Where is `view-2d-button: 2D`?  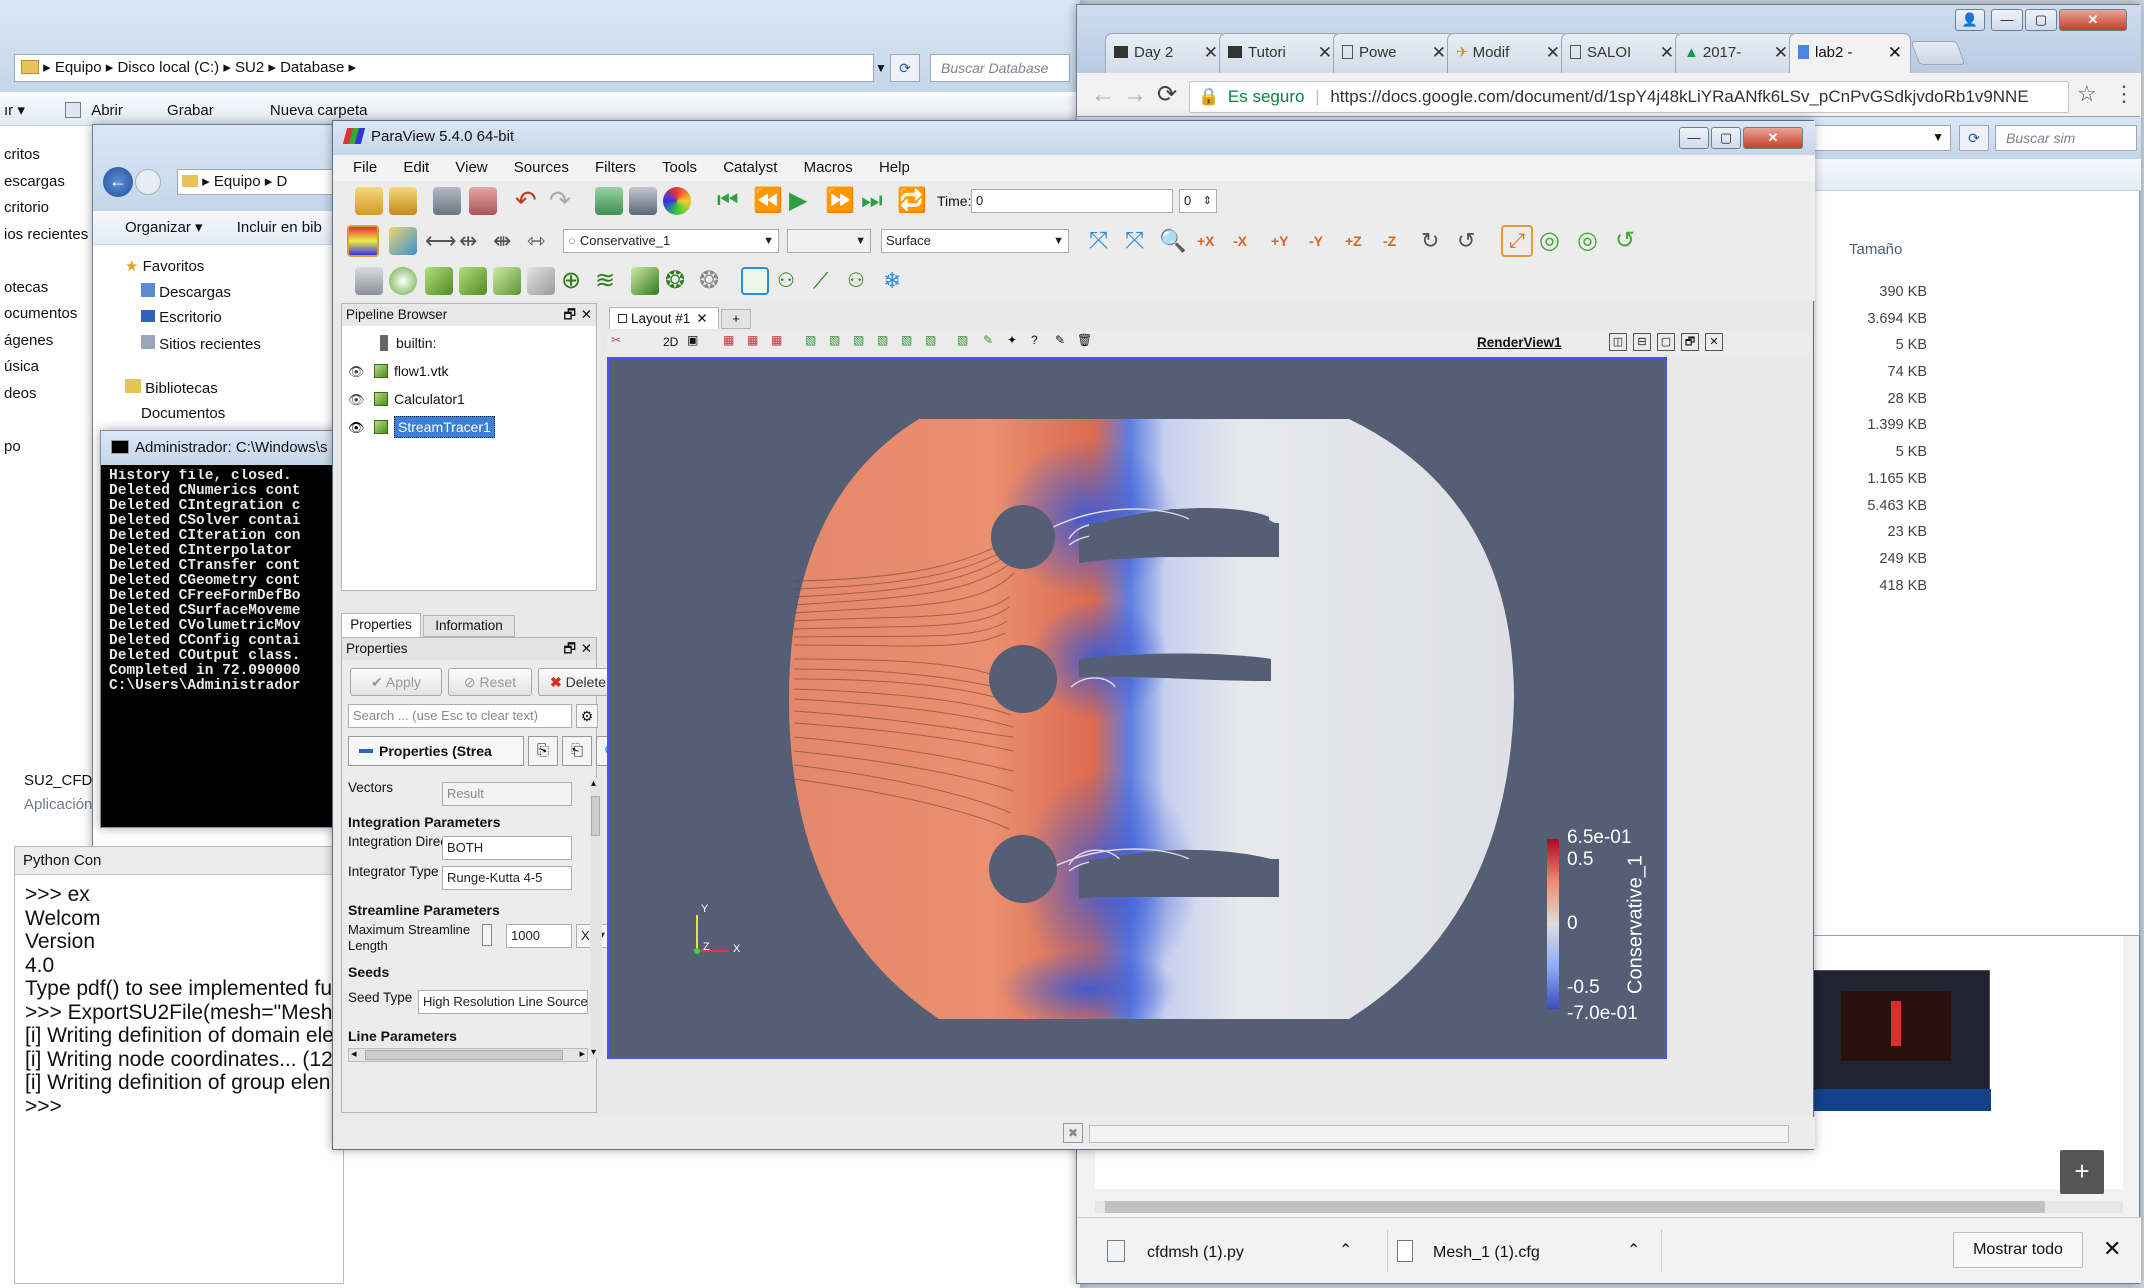 view-2d-button: 2D is located at coordinates (671, 342).